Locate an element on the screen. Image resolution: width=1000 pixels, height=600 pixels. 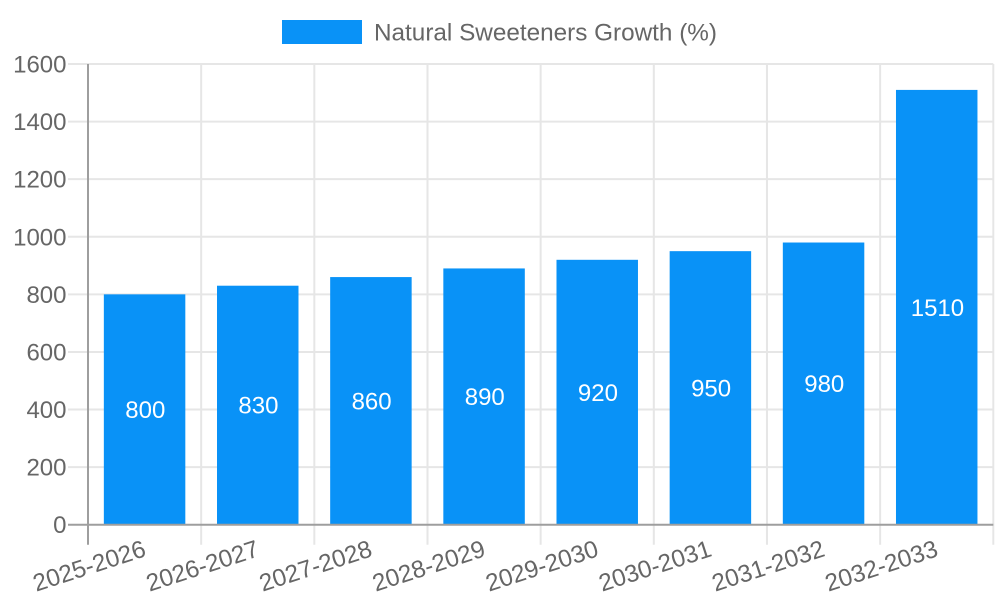
svg-text: 400 is located at coordinates (46, 410).